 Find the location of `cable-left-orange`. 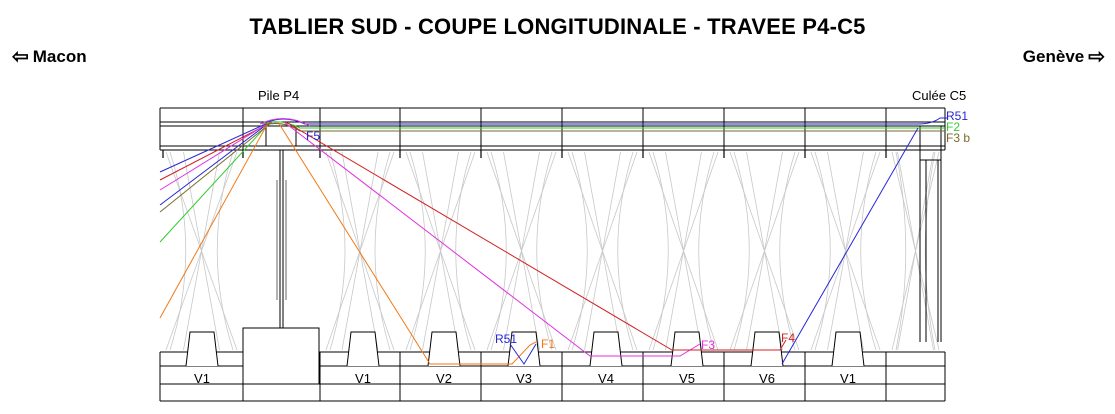

cable-left-orange is located at coordinates (214, 220).